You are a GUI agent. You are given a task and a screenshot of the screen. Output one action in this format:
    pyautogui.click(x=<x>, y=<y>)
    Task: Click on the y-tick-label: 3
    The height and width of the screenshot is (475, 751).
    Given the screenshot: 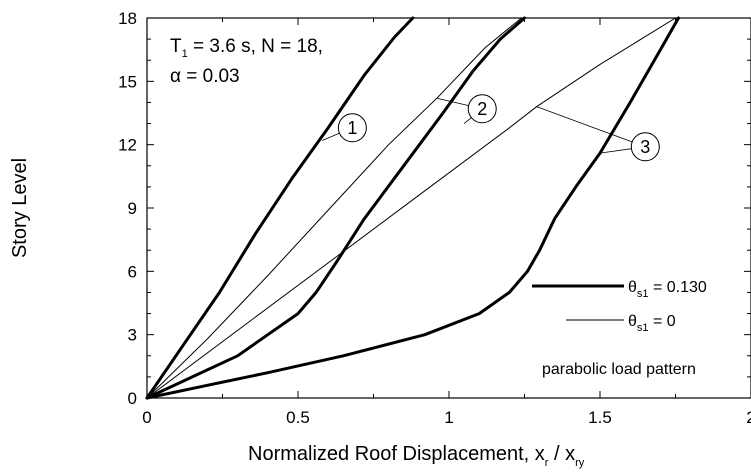 What is the action you would take?
    pyautogui.click(x=132, y=335)
    